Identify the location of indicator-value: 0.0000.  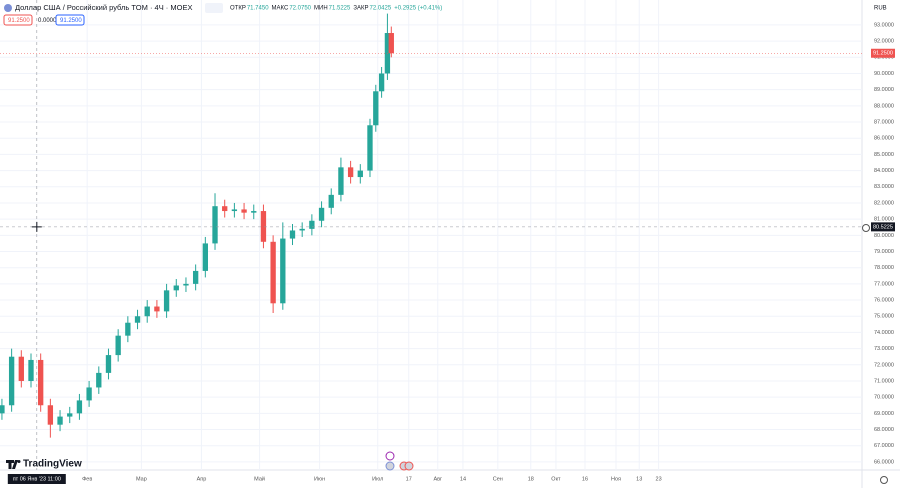
(47, 21).